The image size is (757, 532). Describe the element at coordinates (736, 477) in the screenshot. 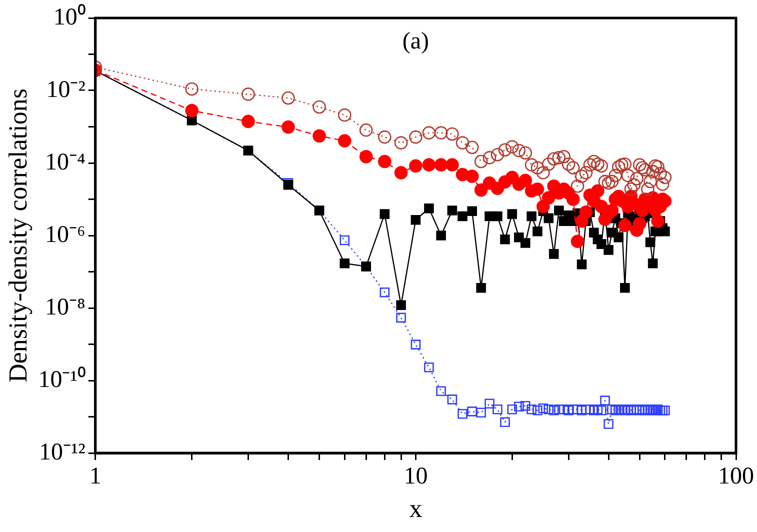

I see `x-tick-label: 100` at that location.